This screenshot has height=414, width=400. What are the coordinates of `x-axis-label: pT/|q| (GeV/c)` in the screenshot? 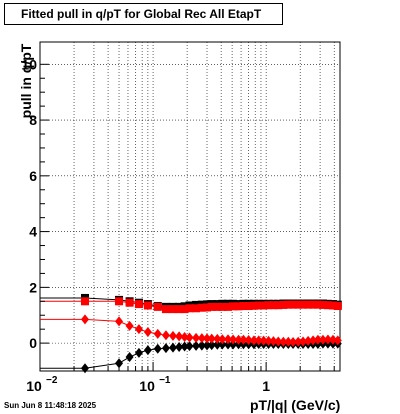 It's located at (295, 405).